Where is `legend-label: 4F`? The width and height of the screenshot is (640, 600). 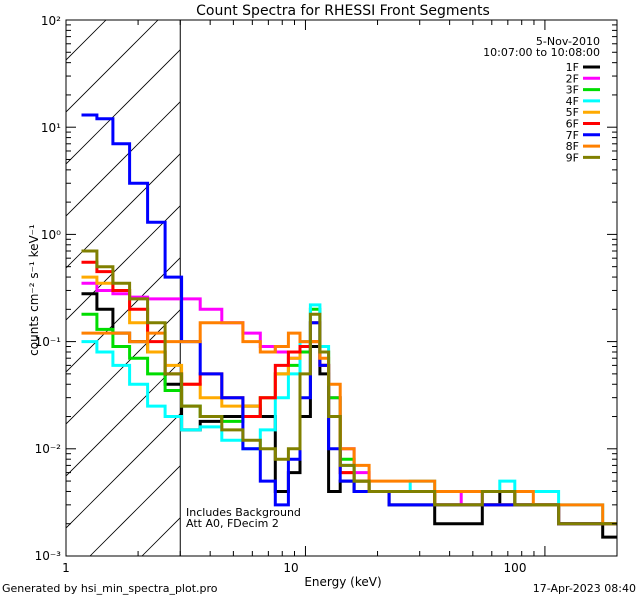 legend-label: 4F is located at coordinates (572, 101).